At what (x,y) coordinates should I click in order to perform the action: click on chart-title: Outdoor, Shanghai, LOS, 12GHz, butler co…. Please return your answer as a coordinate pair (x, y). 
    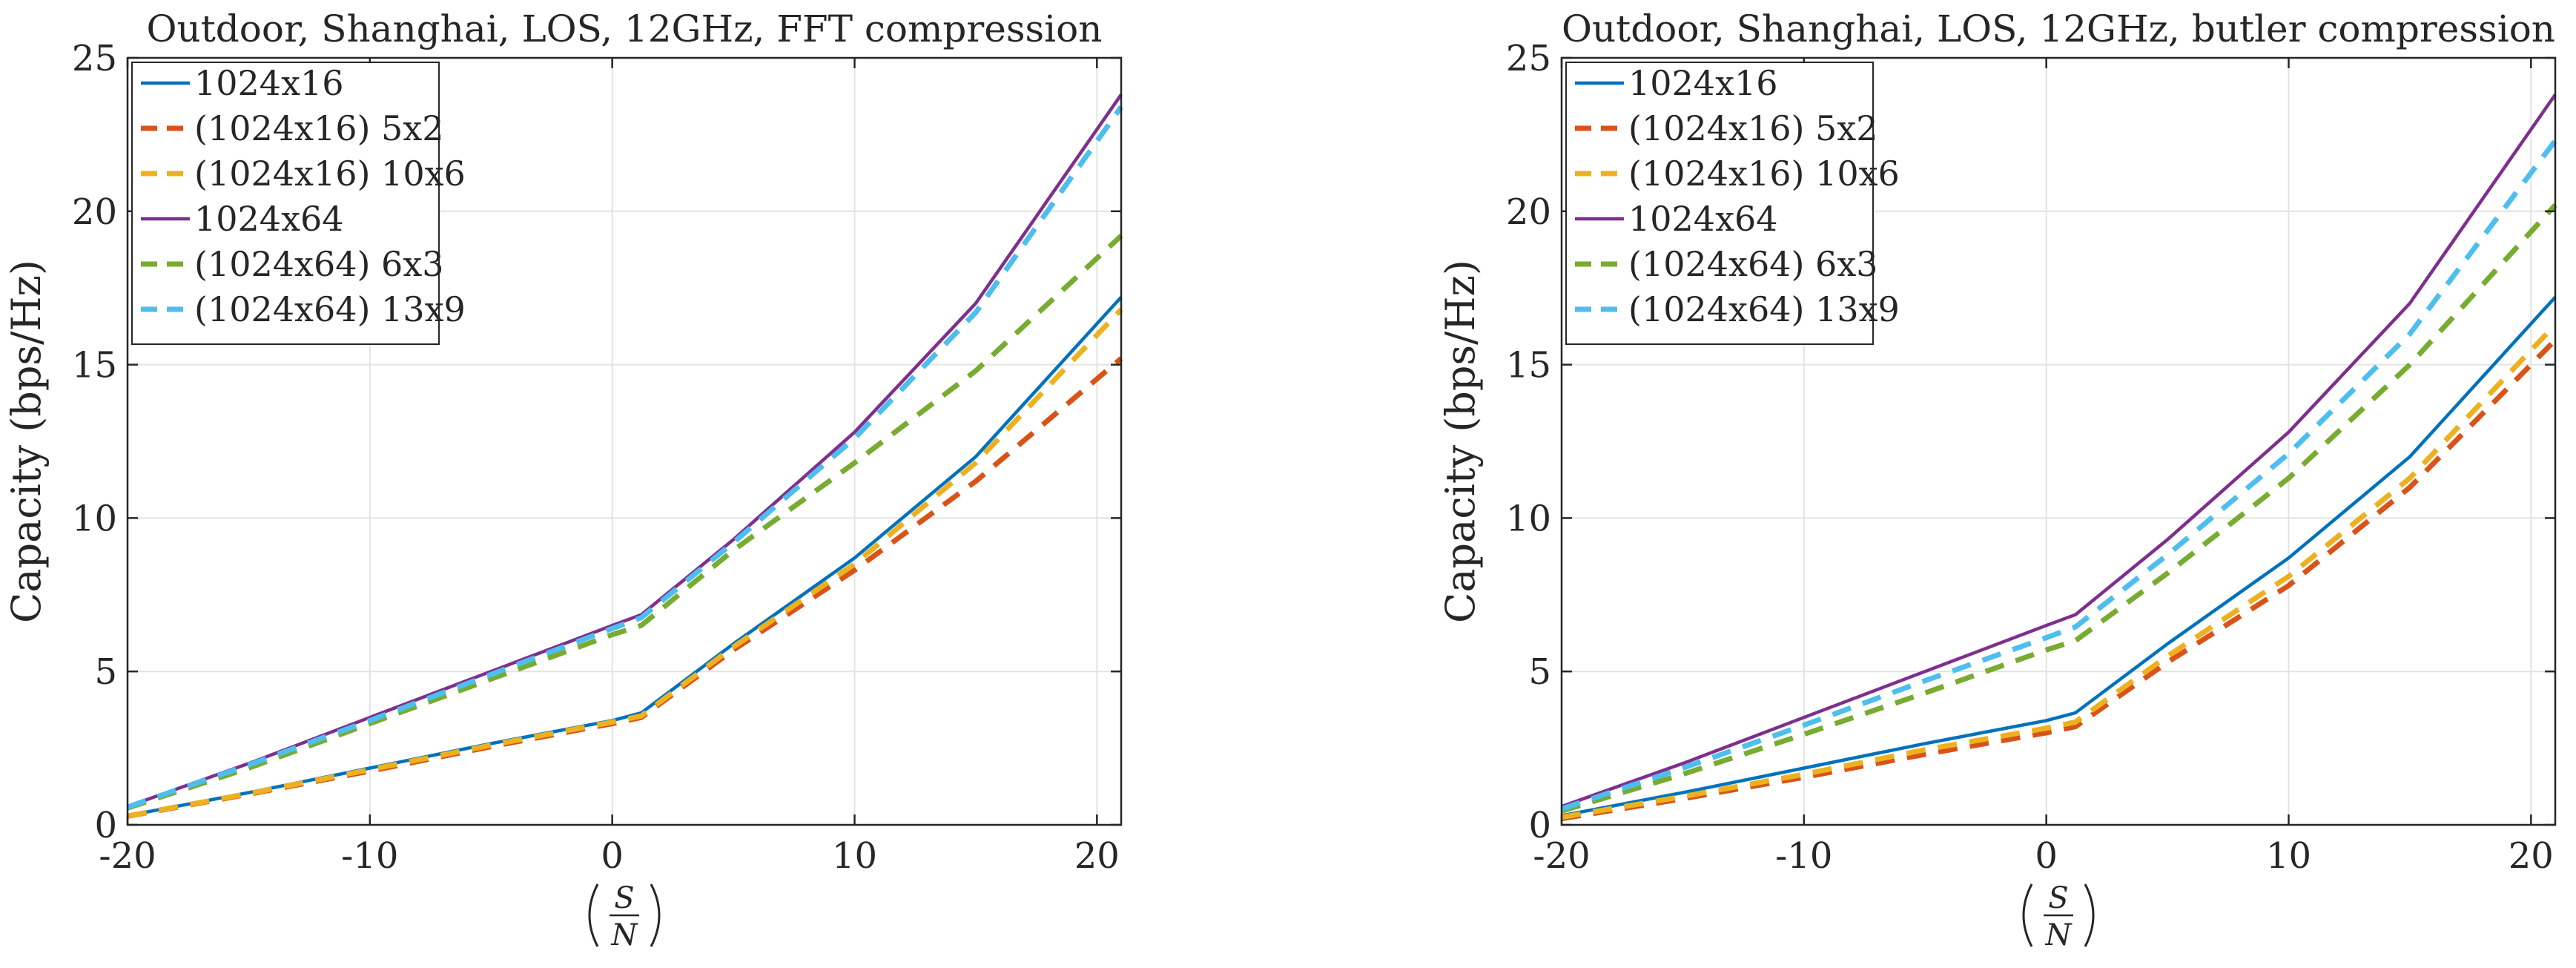
    Looking at the image, I should click on (2058, 28).